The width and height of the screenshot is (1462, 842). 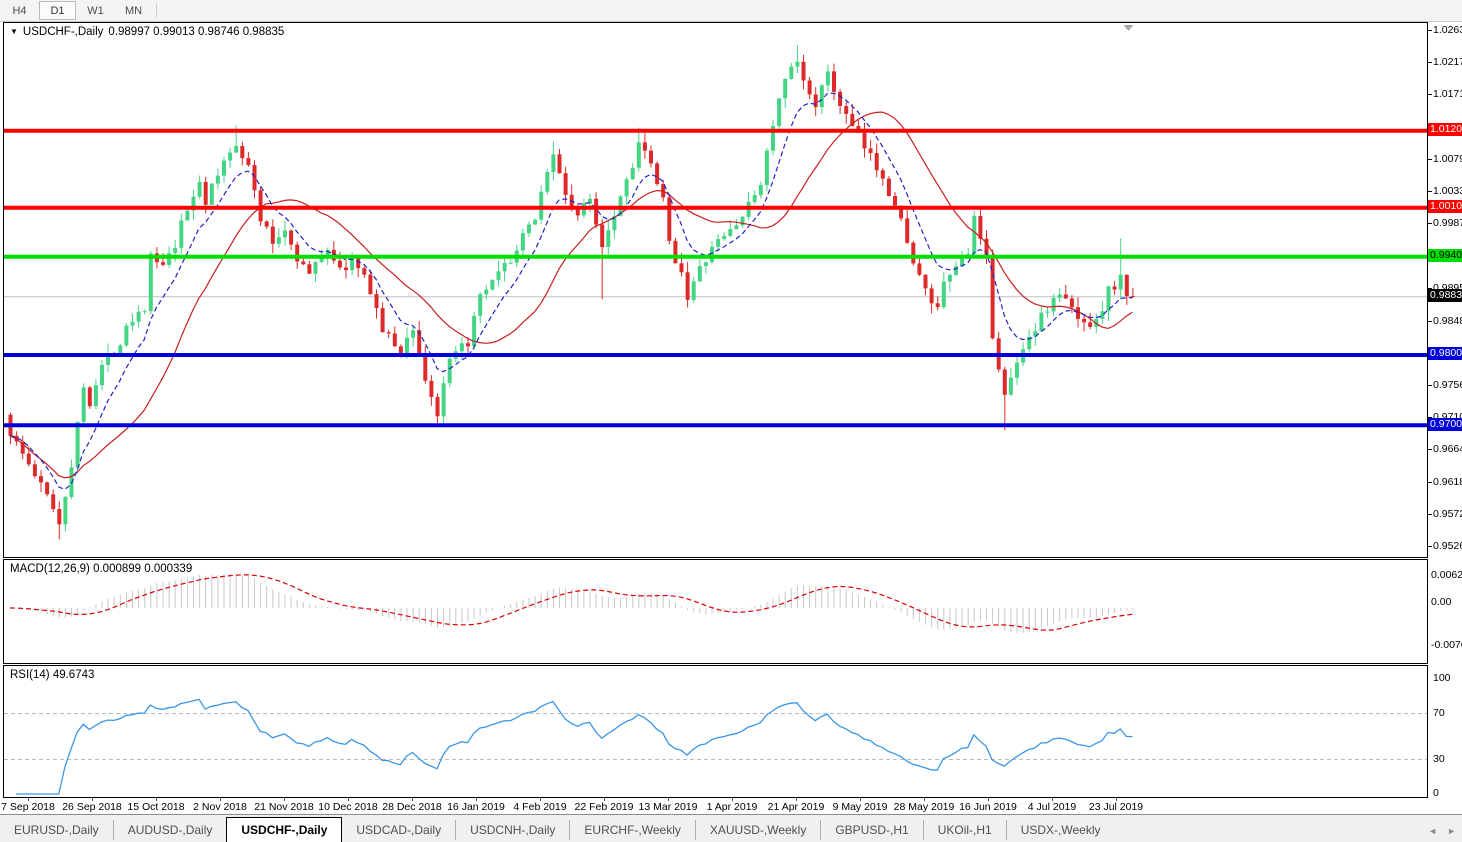 I want to click on date-axis-label: 4 Feb 2019, so click(x=540, y=807).